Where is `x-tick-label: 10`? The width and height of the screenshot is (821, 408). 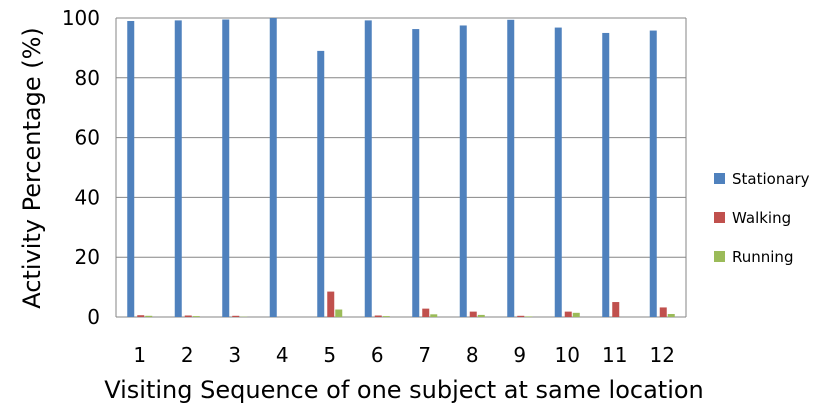
x-tick-label: 10 is located at coordinates (567, 355).